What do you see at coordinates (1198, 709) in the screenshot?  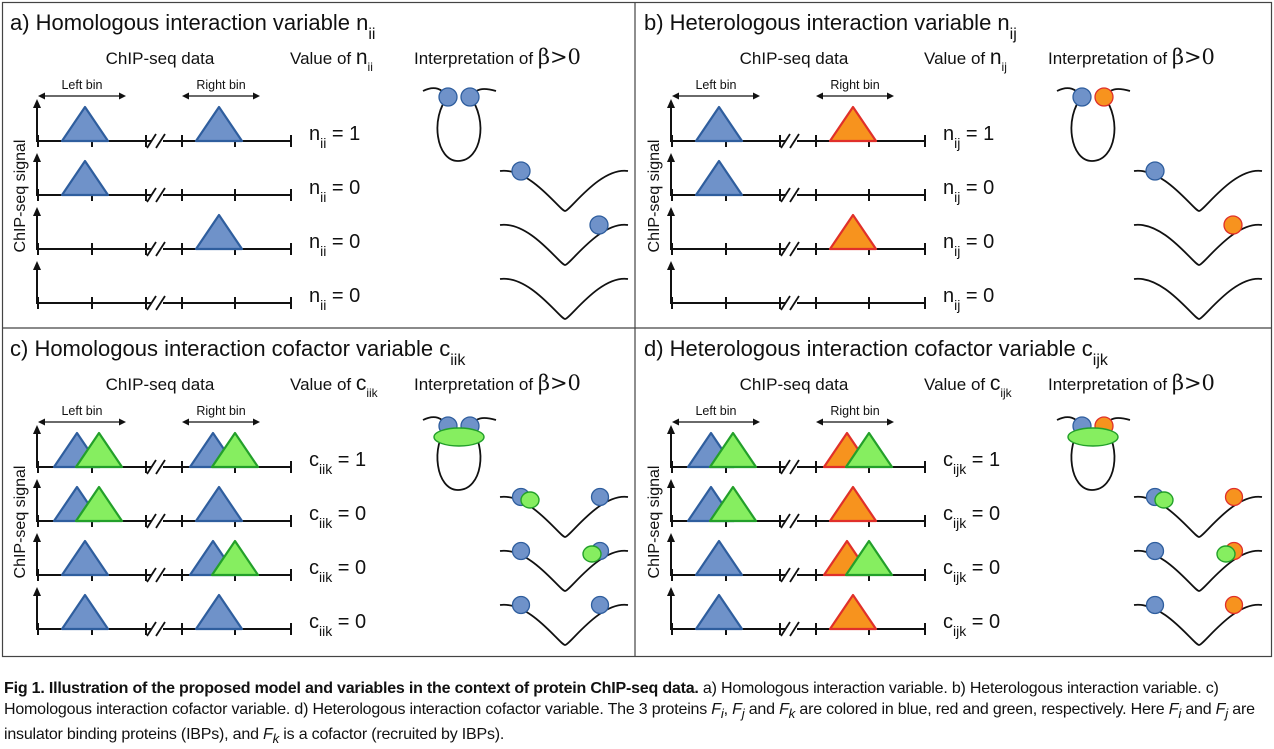 I see `caption-text-4: and` at bounding box center [1198, 709].